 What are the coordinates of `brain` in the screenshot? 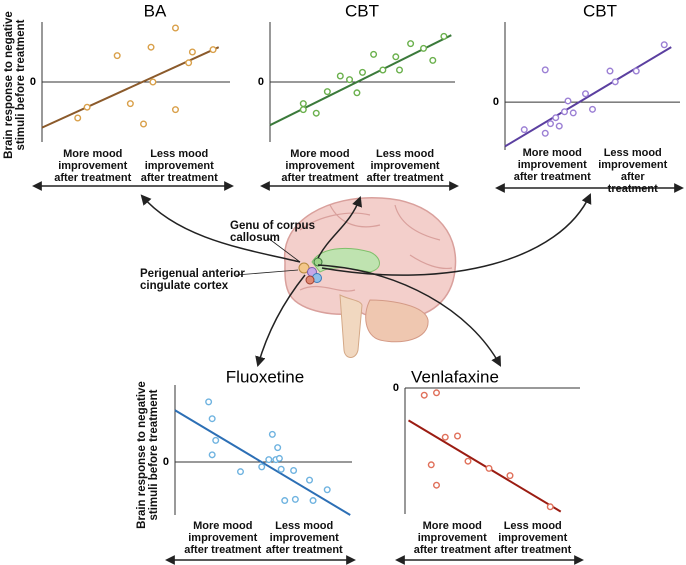 It's located at (370, 277).